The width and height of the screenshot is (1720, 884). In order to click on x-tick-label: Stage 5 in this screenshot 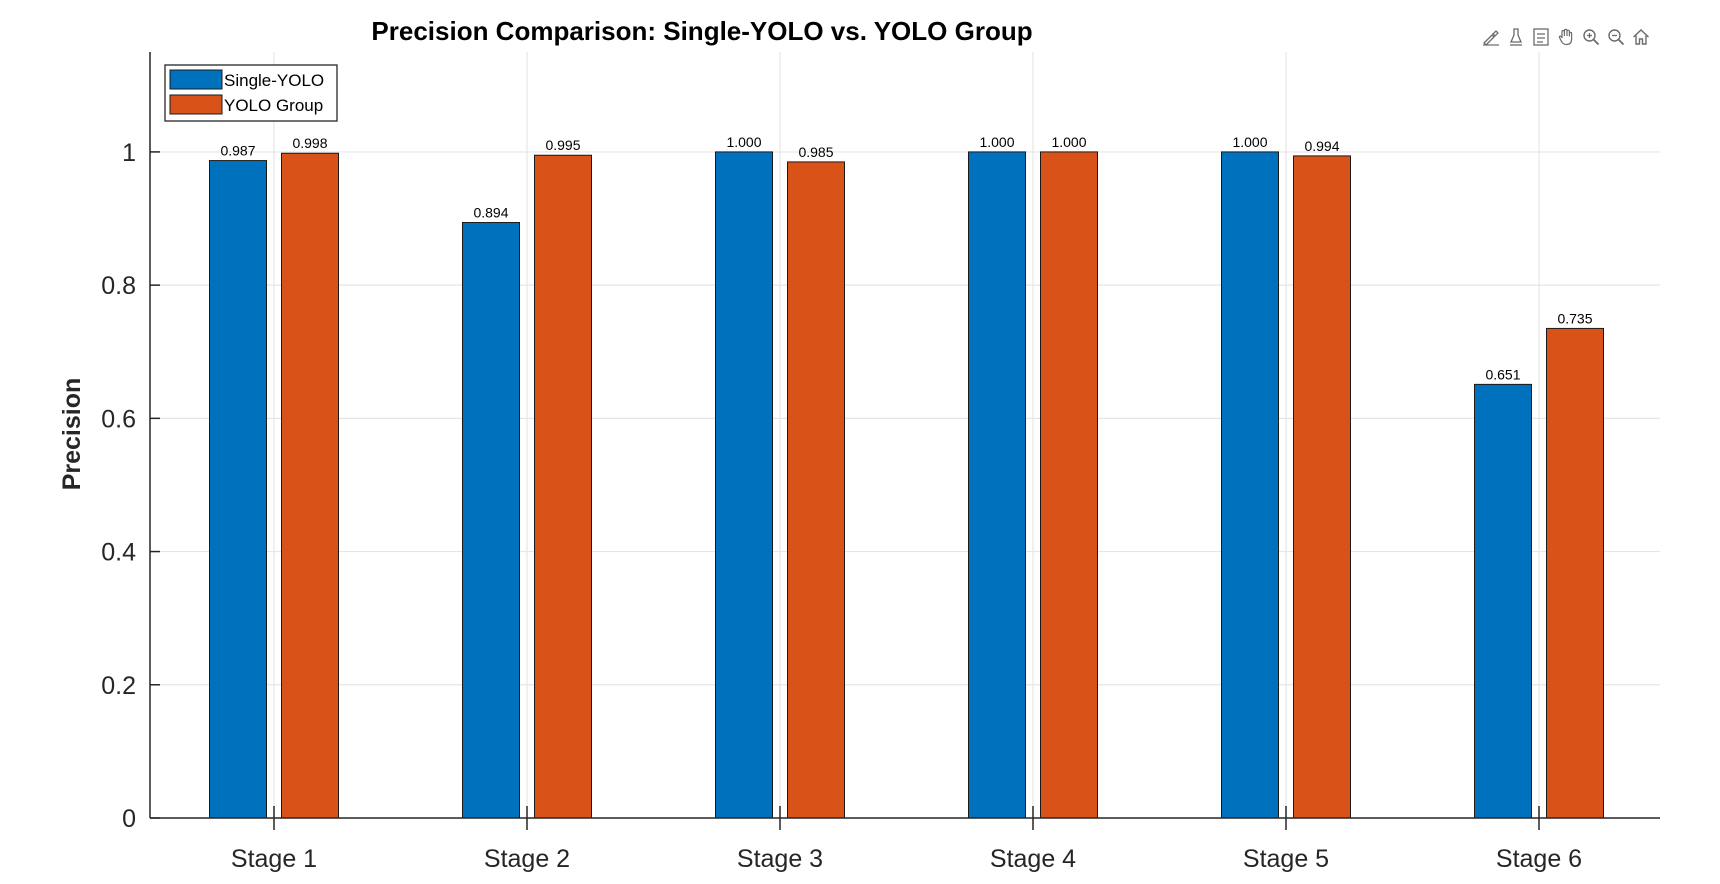, I will do `click(1286, 859)`.